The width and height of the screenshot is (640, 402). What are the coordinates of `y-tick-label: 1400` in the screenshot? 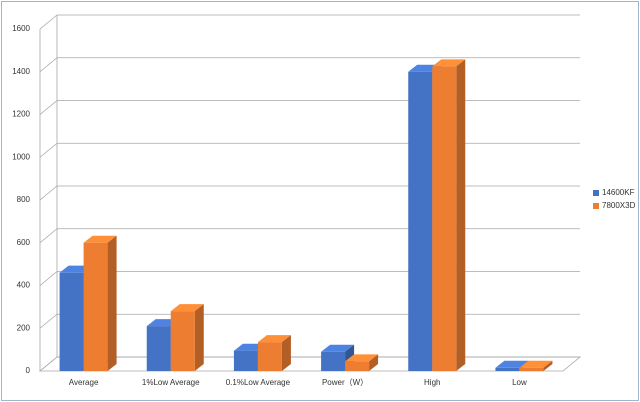 It's located at (21, 71).